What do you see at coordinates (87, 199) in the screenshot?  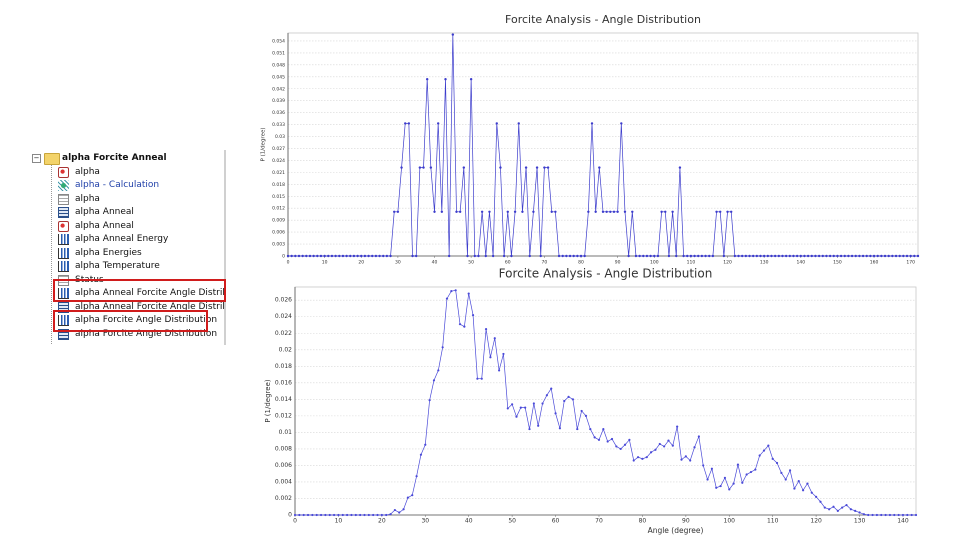 I see `tree-item-label: alpha` at bounding box center [87, 199].